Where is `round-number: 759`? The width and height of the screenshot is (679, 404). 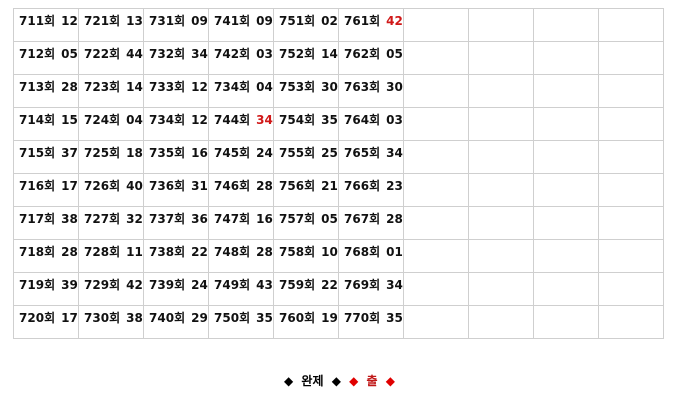 round-number: 759 is located at coordinates (292, 285).